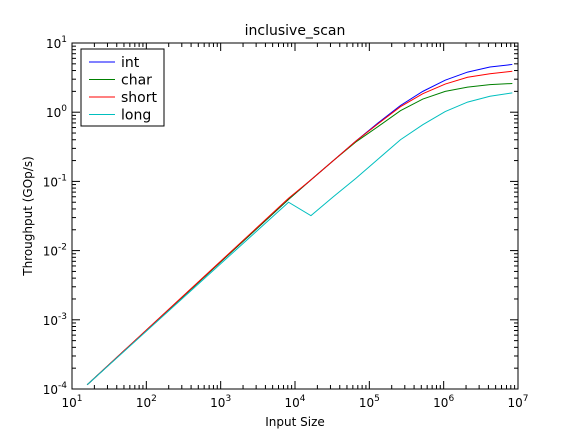 This screenshot has height=432, width=576. What do you see at coordinates (130, 63) in the screenshot?
I see `legend-label-int: int` at bounding box center [130, 63].